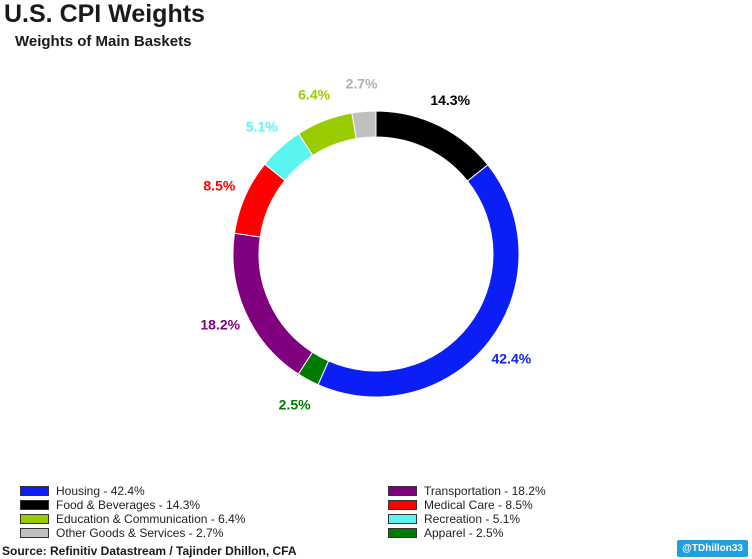 The image size is (752, 559). I want to click on legend-item-food-and-beverages: Food & Beverages - 14.3%, so click(132, 505).